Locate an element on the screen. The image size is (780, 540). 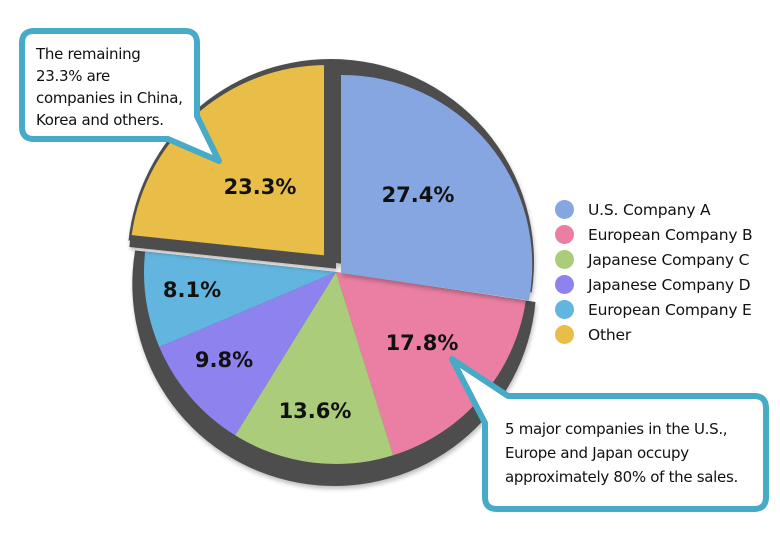
slice-label-b: 17.8% is located at coordinates (422, 343).